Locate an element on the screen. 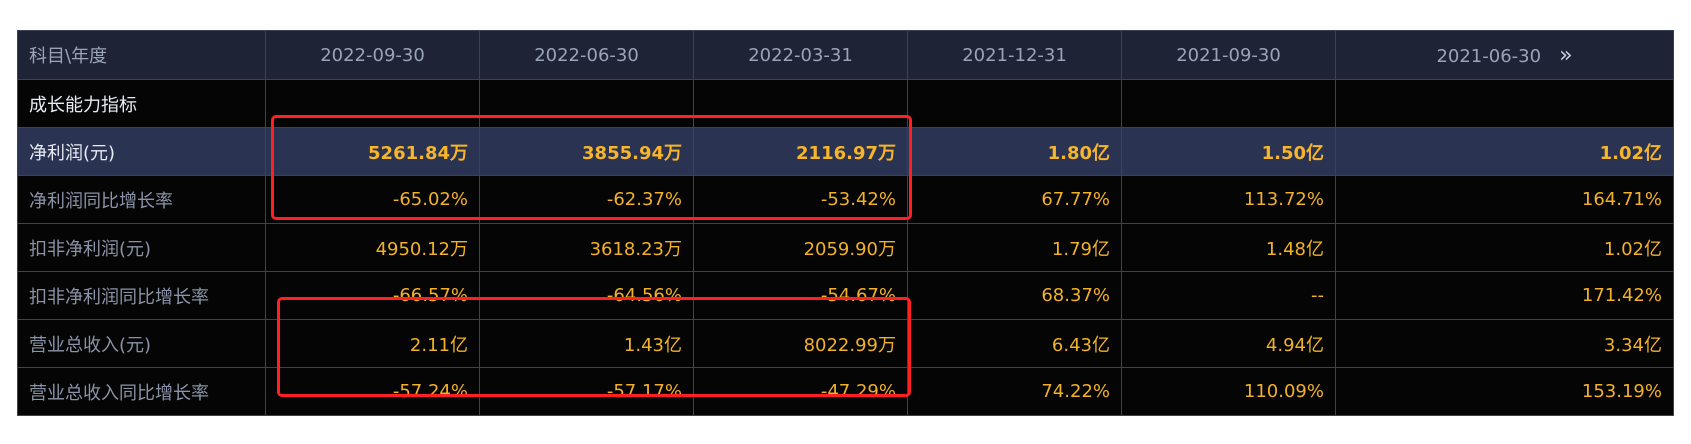 The height and width of the screenshot is (444, 1691). value-cell: 113.72% is located at coordinates (1228, 199).